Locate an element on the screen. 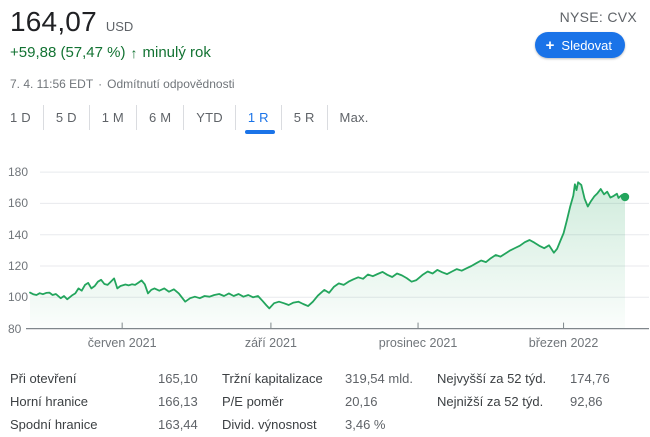 This screenshot has height=437, width=650. y-axis-label: 160 is located at coordinates (18, 203).